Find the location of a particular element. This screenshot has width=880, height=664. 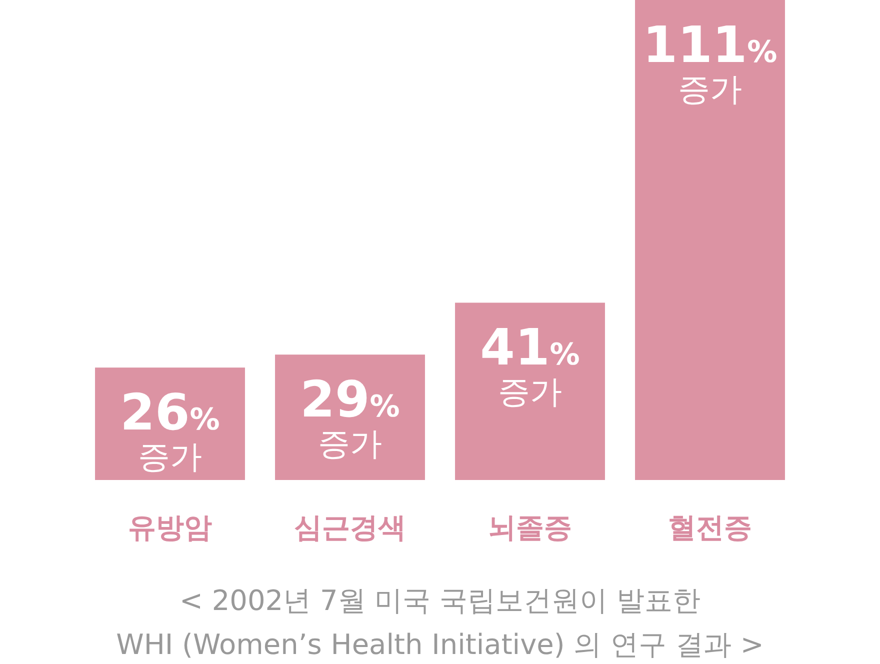

data-label: 111% 증가 is located at coordinates (710, 62).